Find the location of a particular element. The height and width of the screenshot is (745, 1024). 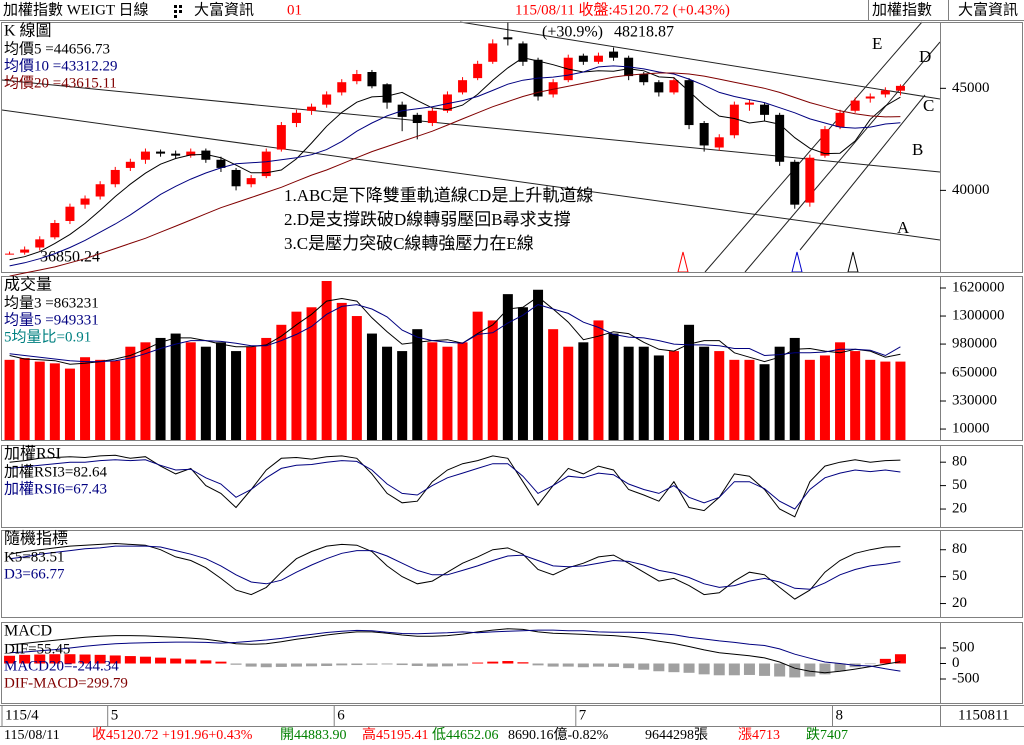

date-label: 1150811 is located at coordinates (983, 715).